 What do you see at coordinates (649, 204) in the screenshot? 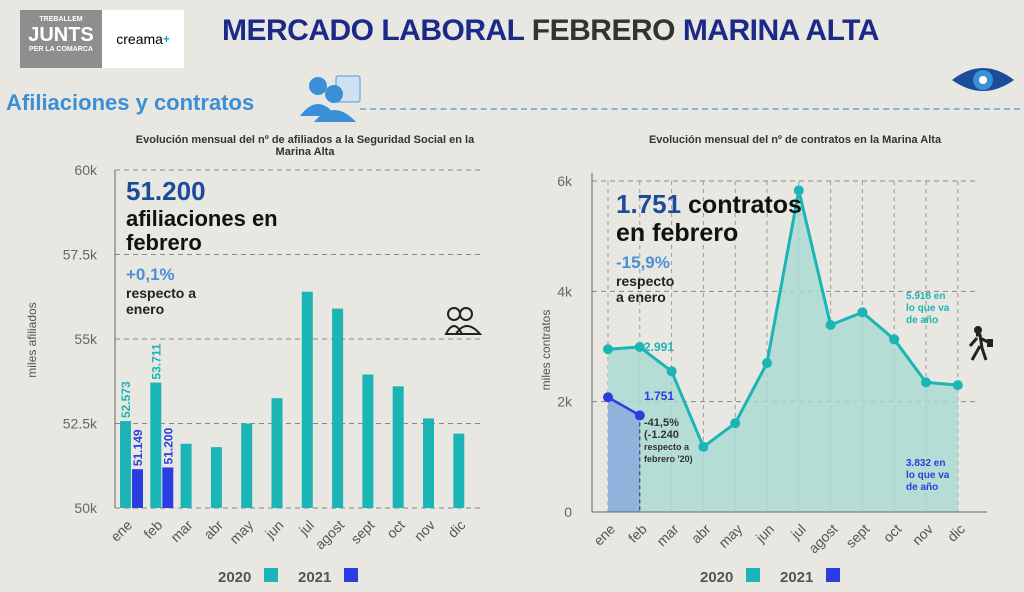
I see `contratos-value: 1.751` at bounding box center [649, 204].